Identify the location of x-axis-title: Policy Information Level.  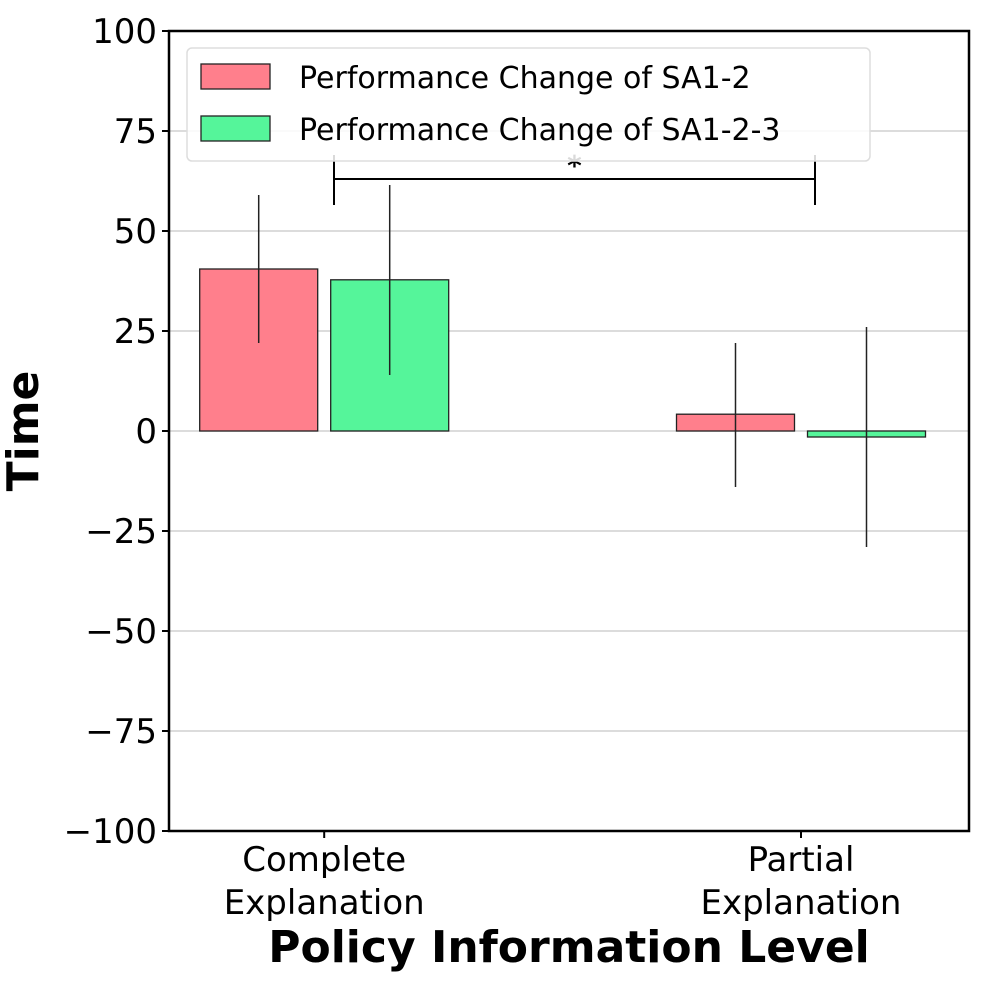
(569, 947).